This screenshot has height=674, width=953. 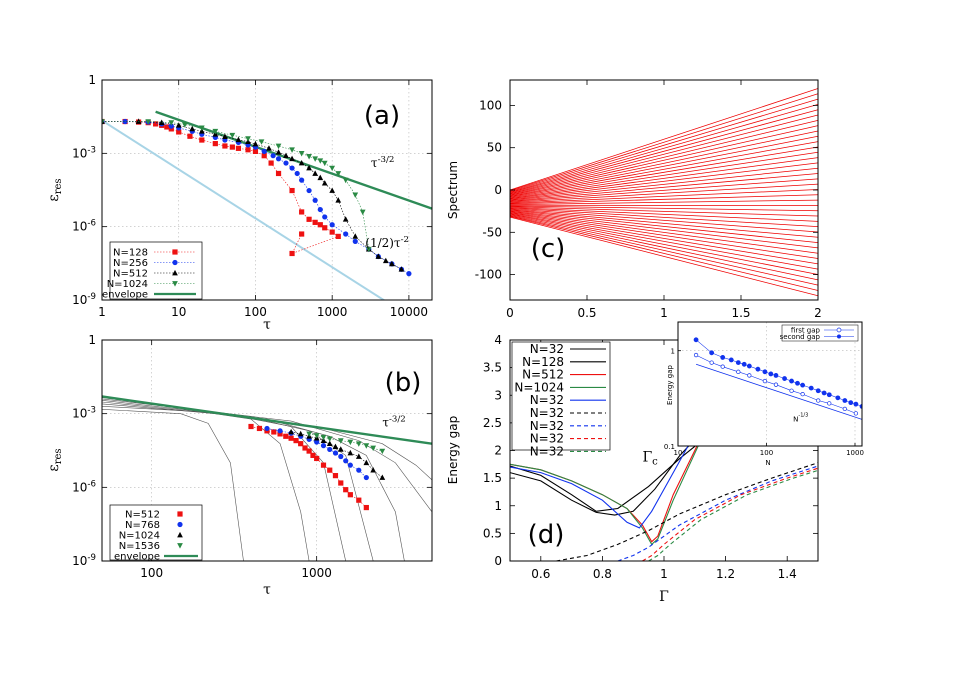 What do you see at coordinates (498, 506) in the screenshot?
I see `ytick-label-2: 1` at bounding box center [498, 506].